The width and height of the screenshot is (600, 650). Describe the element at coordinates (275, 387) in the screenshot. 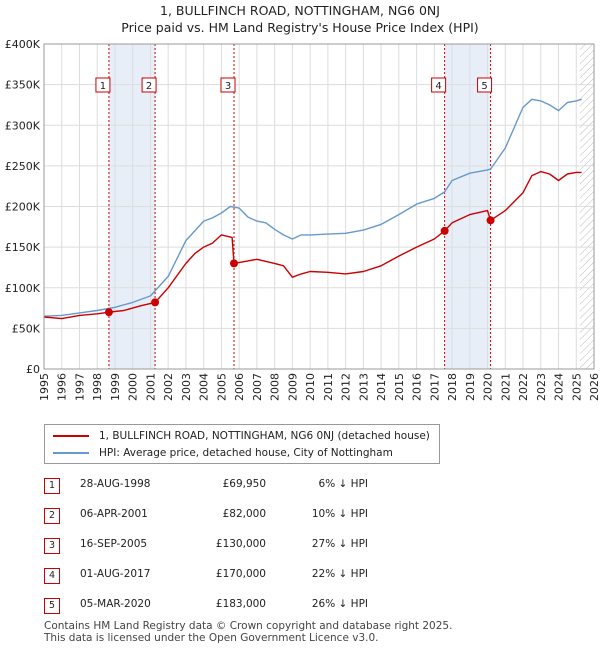

I see `x-tick-label: 2008` at that location.